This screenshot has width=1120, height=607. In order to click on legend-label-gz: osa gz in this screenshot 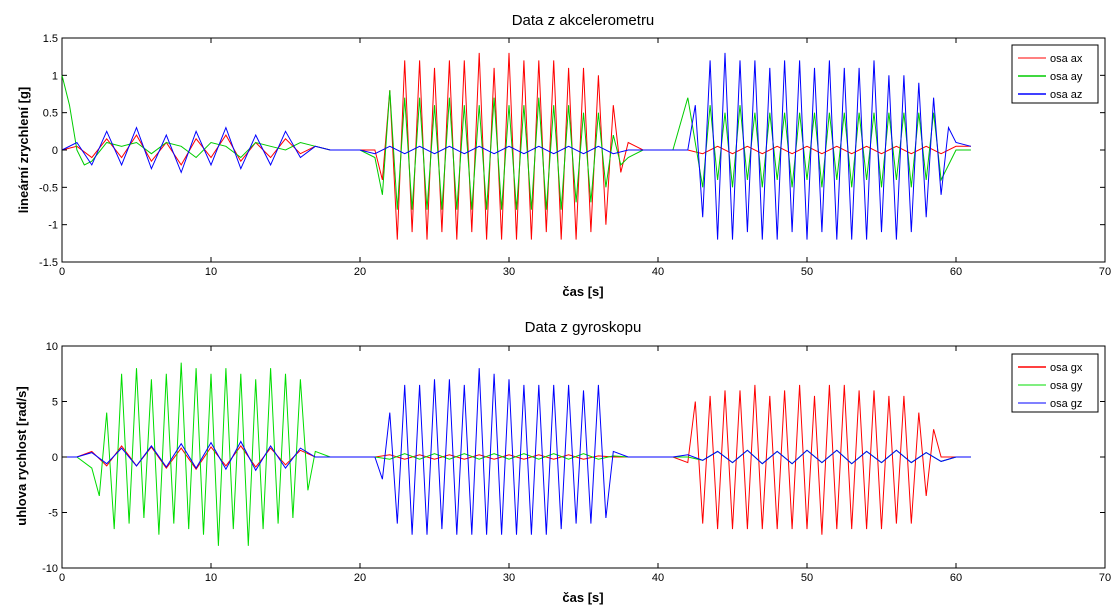, I will do `click(1066, 404)`.